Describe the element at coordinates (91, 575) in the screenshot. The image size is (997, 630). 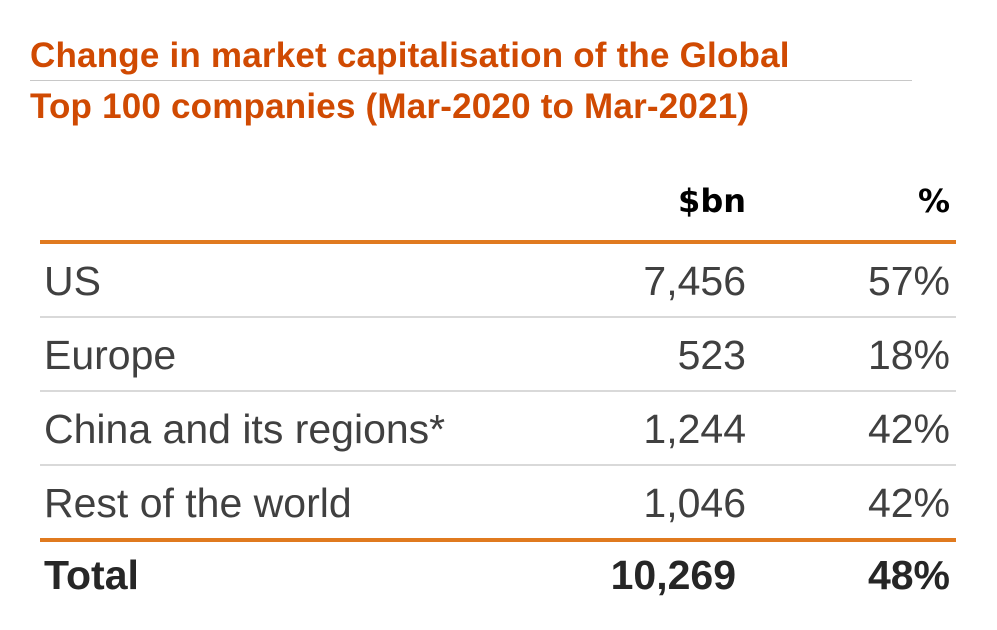
I see `total-label: Total` at that location.